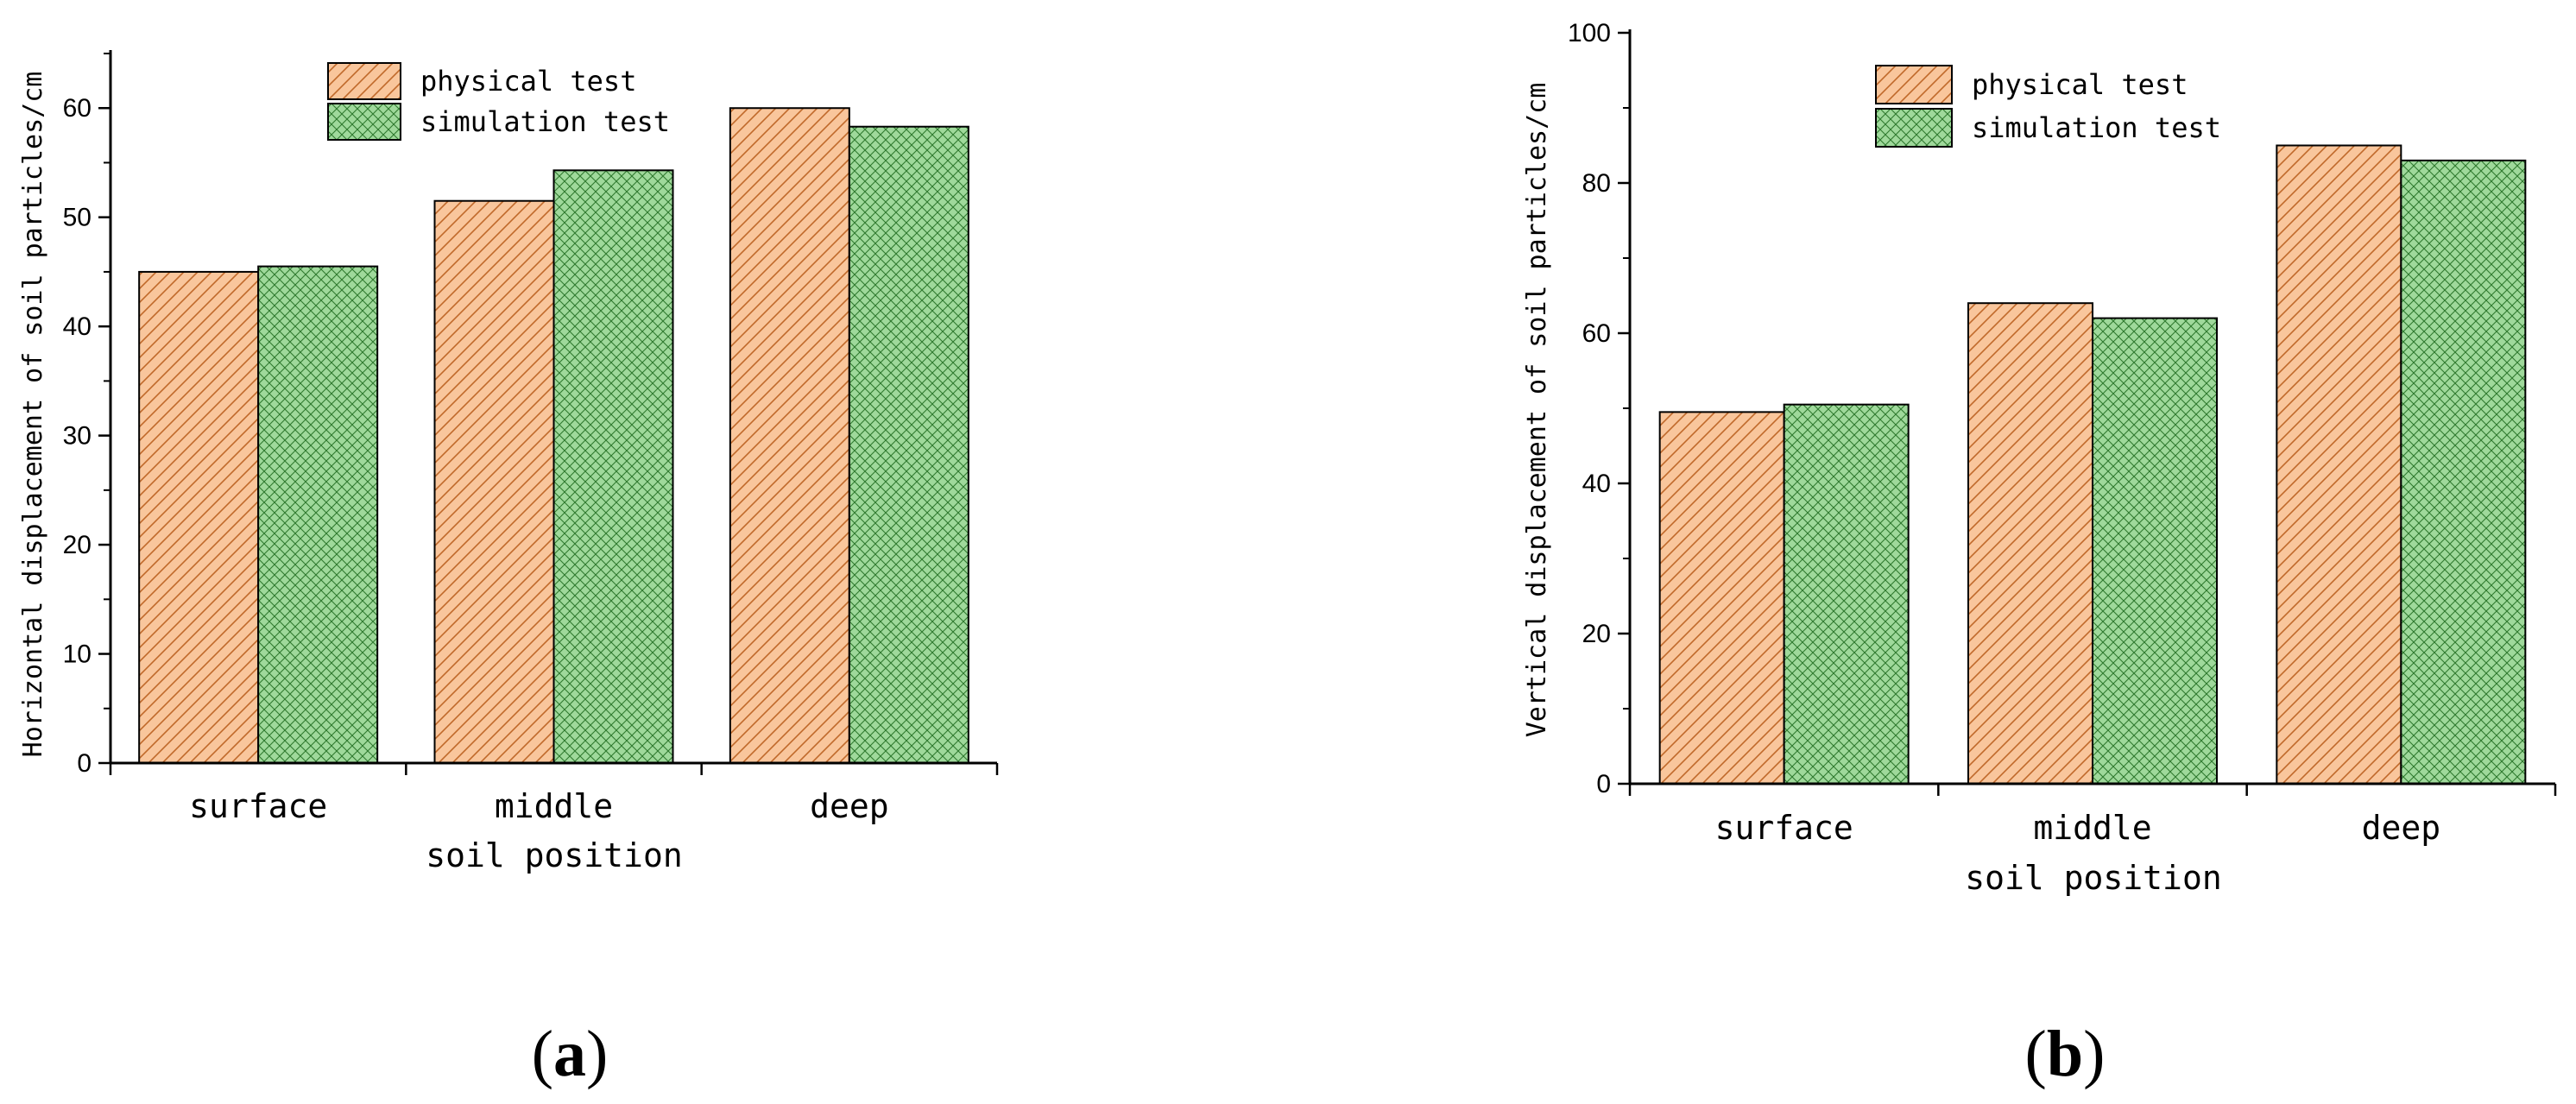 This screenshot has height=1104, width=2576. I want to click on panel-letter-b: b, so click(2065, 1054).